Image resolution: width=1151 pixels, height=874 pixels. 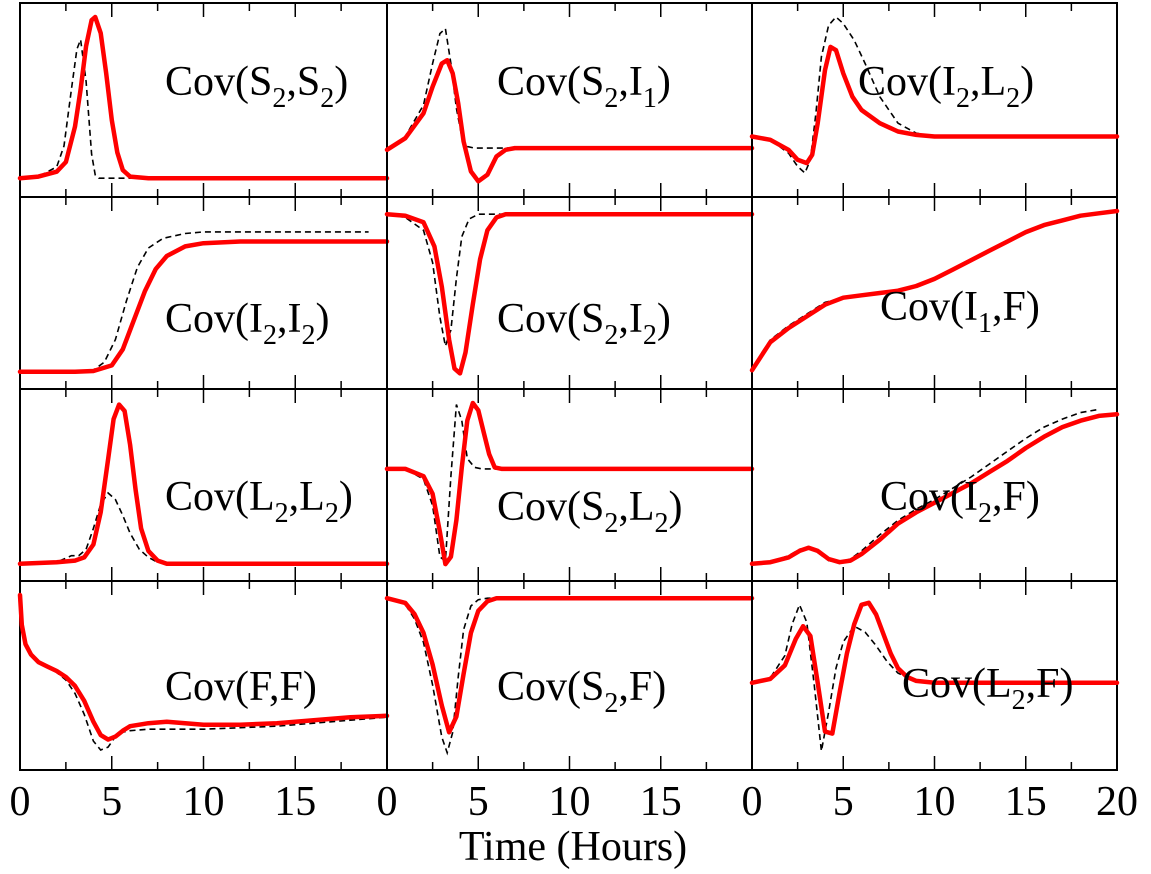 I want to click on panel-title: Cov(S2,L2), so click(x=590, y=511).